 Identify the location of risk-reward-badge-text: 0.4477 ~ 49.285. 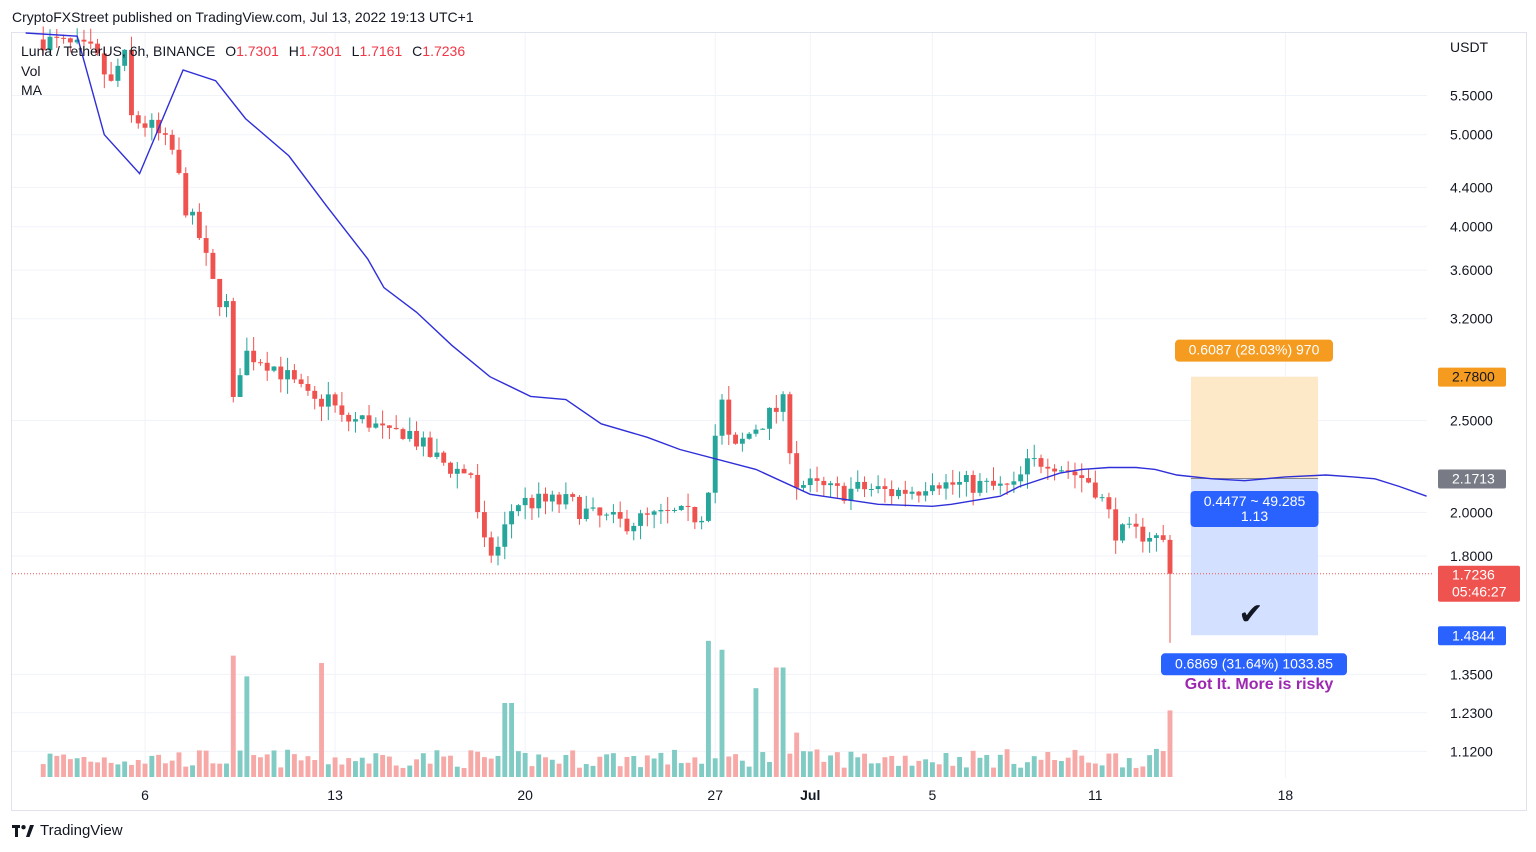
(1255, 501).